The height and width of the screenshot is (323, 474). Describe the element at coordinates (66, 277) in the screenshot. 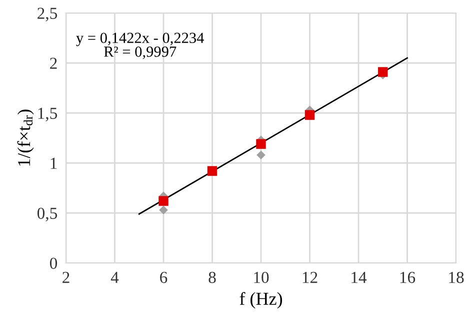

I see `x-tick-label: 2` at that location.